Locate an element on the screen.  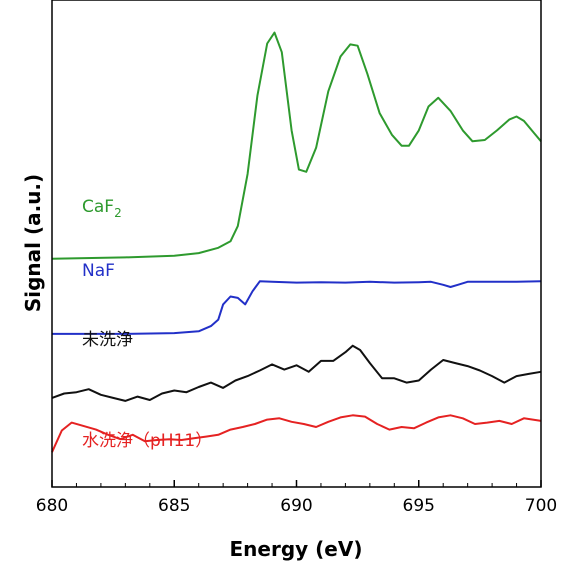
series-label-caf2: CaF2 is located at coordinates (102, 208).